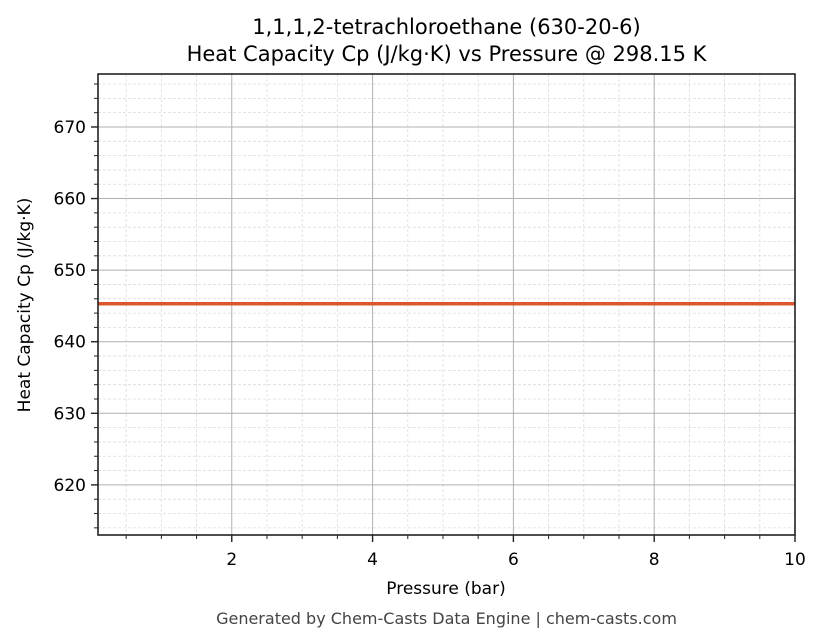 This screenshot has width=823, height=644. Describe the element at coordinates (70, 200) in the screenshot. I see `y-tick-label: 660` at that location.